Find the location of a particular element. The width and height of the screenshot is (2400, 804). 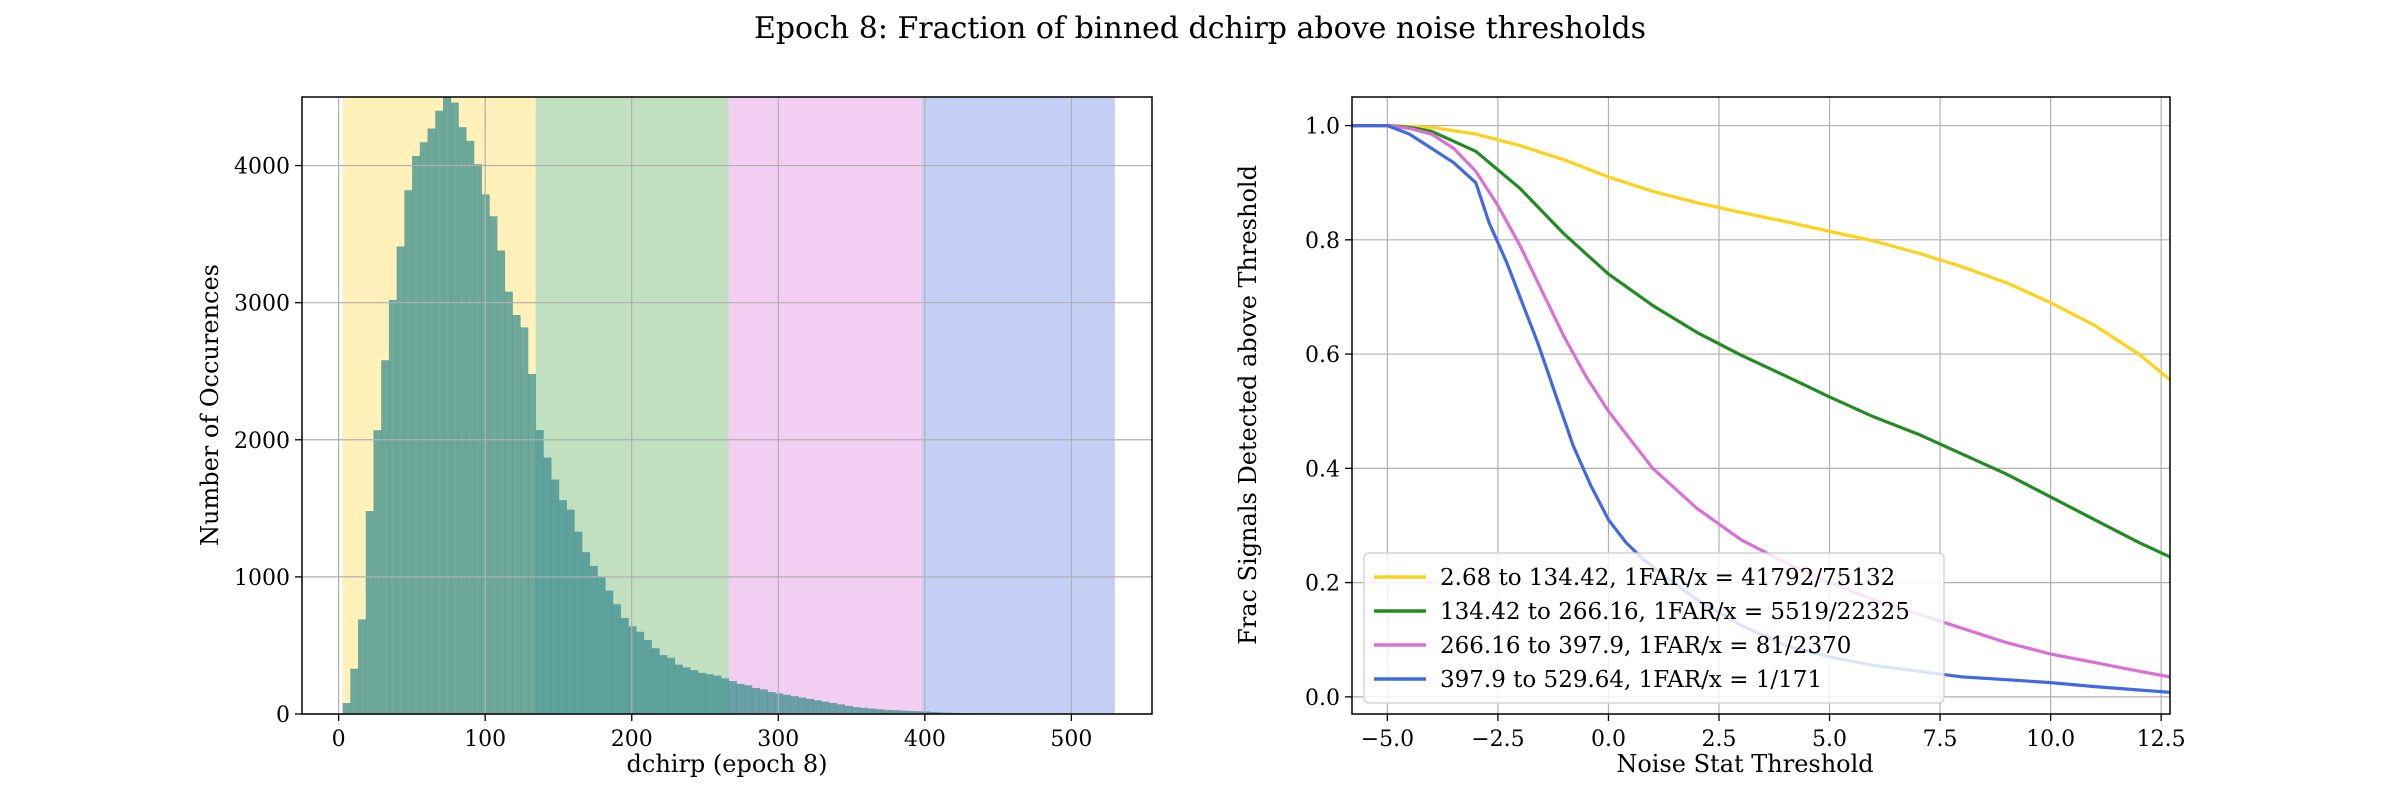

histogram-x-tick-label: 100 is located at coordinates (485, 739).